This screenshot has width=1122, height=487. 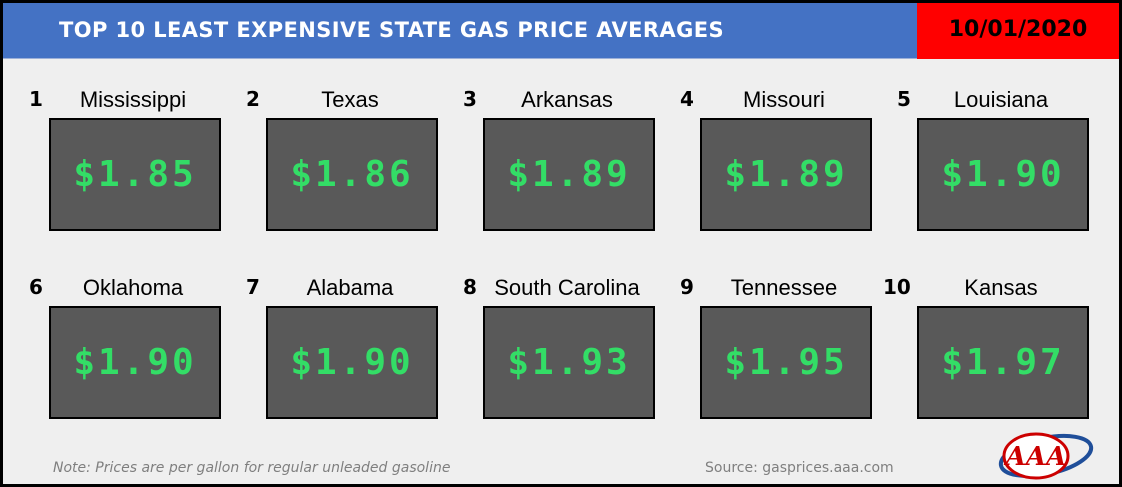 What do you see at coordinates (1035, 457) in the screenshot?
I see `svg-text: AAA` at bounding box center [1035, 457].